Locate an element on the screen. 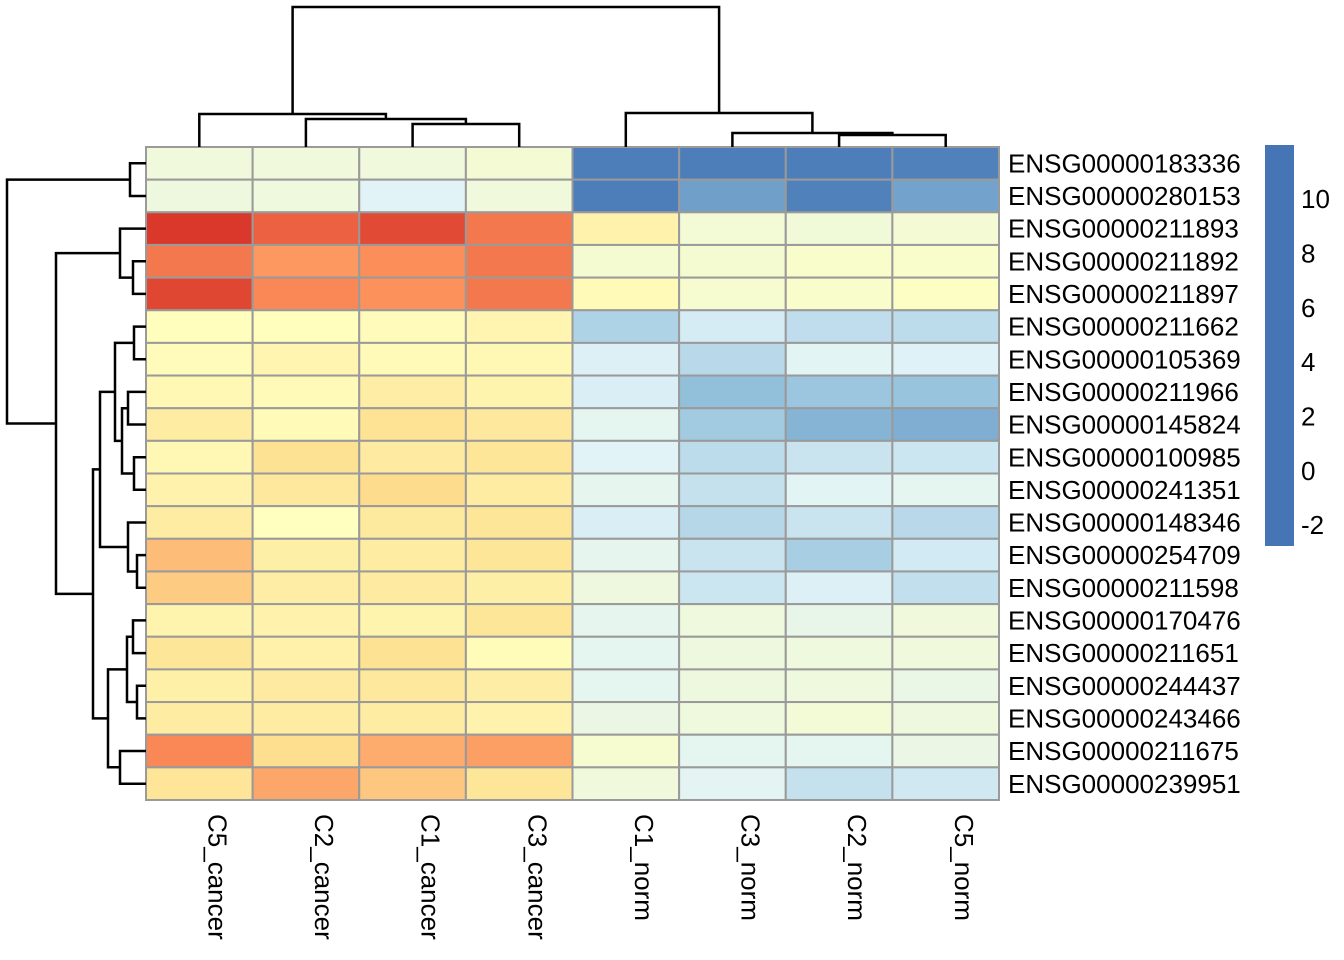 The width and height of the screenshot is (1344, 960). col-label: C5_cancer is located at coordinates (217, 877).